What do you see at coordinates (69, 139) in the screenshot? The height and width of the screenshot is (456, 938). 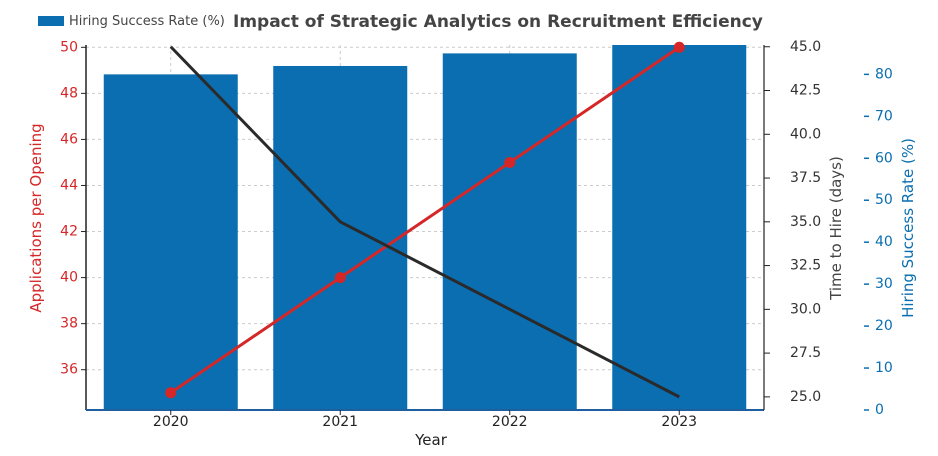 I see `left-axis-tick-label: 46` at bounding box center [69, 139].